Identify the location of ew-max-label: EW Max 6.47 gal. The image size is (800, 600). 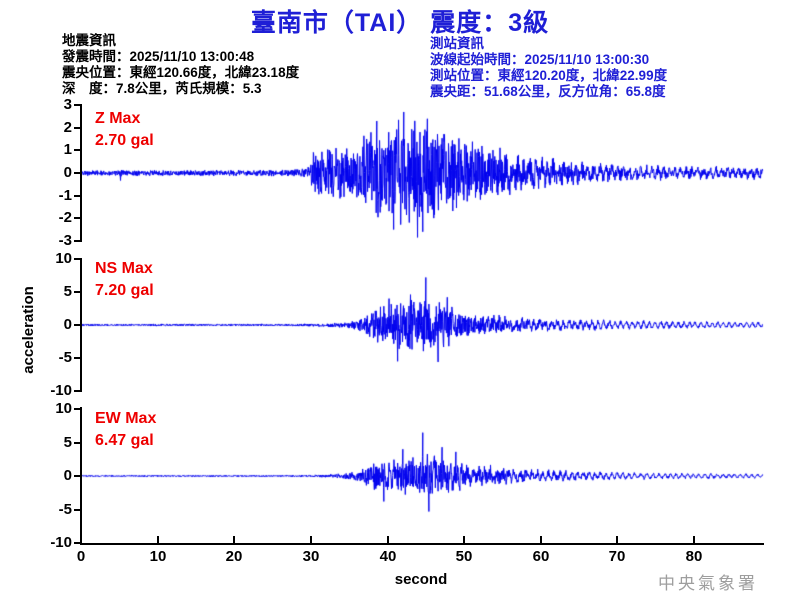
(126, 429).